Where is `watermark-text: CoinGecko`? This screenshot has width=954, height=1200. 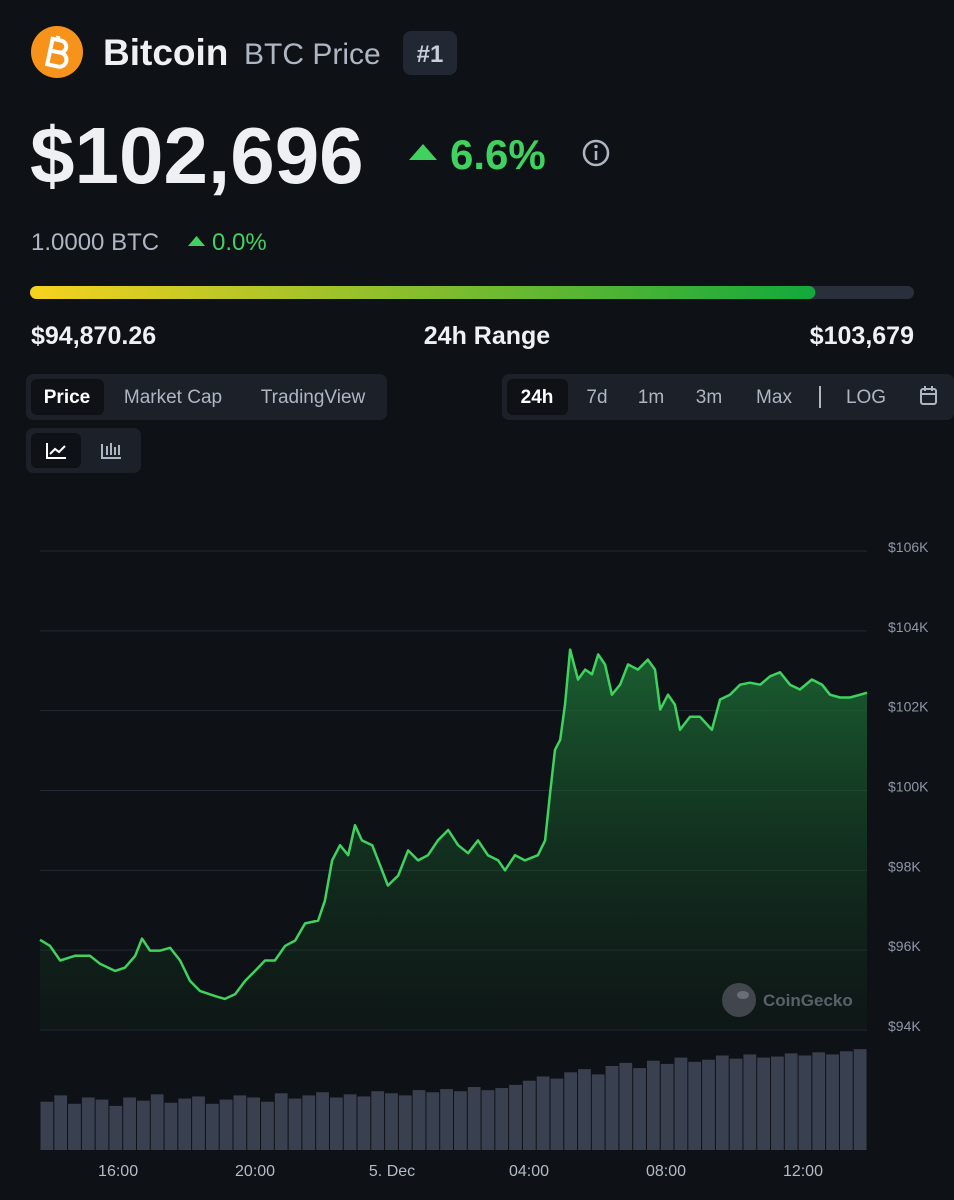
watermark-text: CoinGecko is located at coordinates (808, 1000).